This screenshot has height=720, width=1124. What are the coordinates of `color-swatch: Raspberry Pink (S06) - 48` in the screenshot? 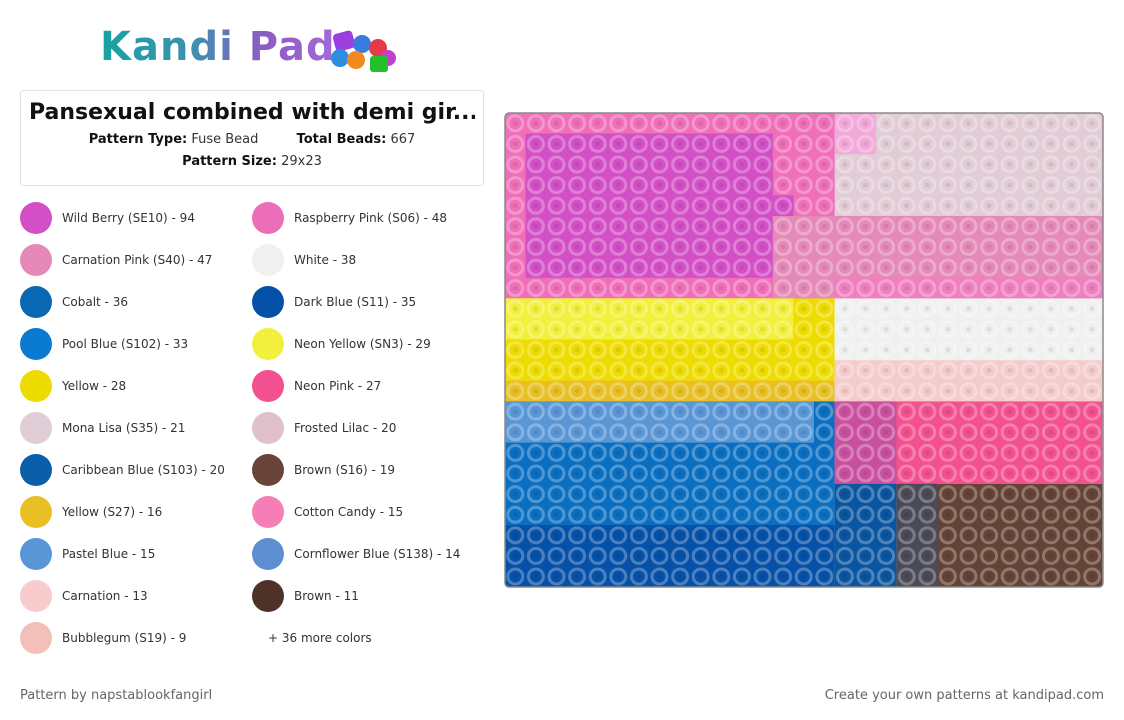 It's located at (349, 218).